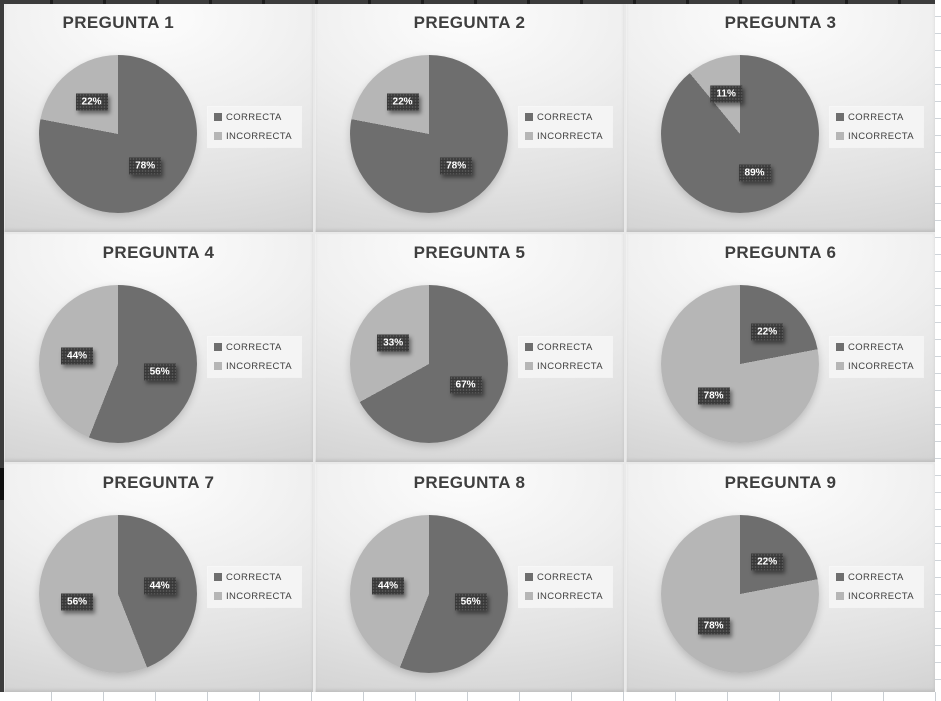 The width and height of the screenshot is (941, 701). What do you see at coordinates (77, 602) in the screenshot?
I see `incorrecta-value-label: 56%` at bounding box center [77, 602].